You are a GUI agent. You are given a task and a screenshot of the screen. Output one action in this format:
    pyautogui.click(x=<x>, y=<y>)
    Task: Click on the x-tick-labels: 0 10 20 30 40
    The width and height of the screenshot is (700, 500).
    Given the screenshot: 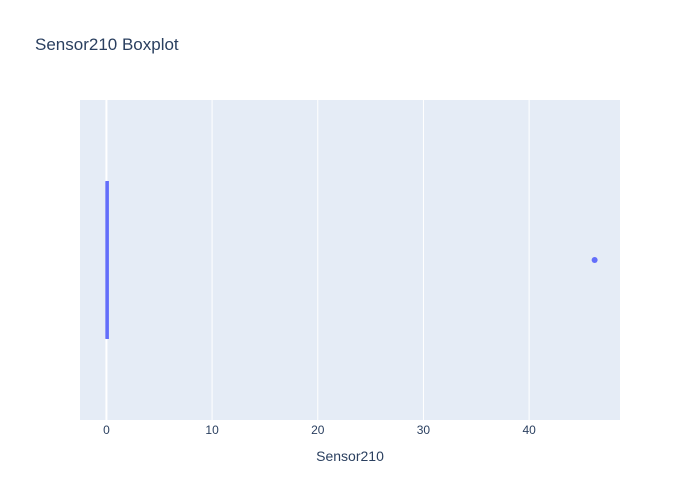 What is the action you would take?
    pyautogui.click(x=319, y=430)
    